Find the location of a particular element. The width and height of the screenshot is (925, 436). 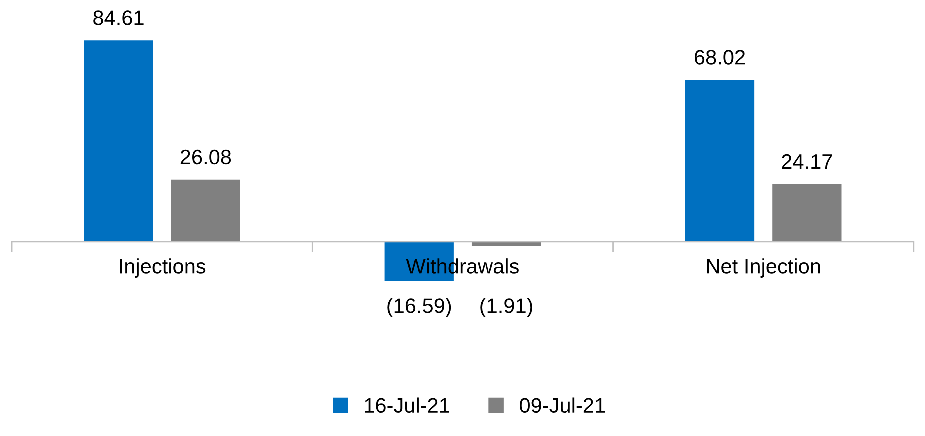

data-label: 24.17 is located at coordinates (807, 161).